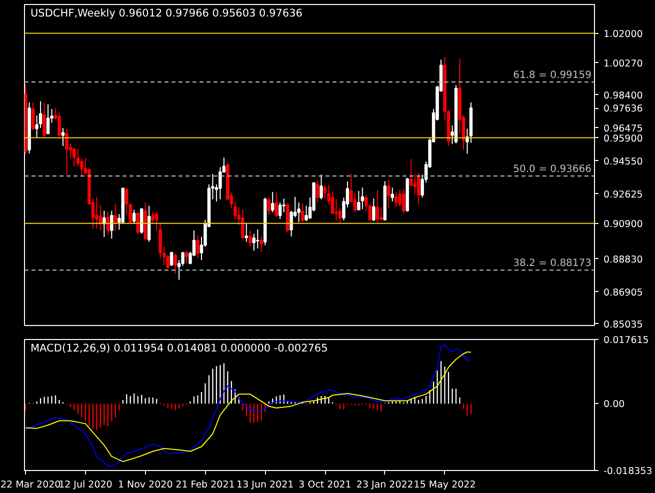  What do you see at coordinates (552, 170) in the screenshot?
I see `ref-line-label: 50.0 = 0.93666` at bounding box center [552, 170].